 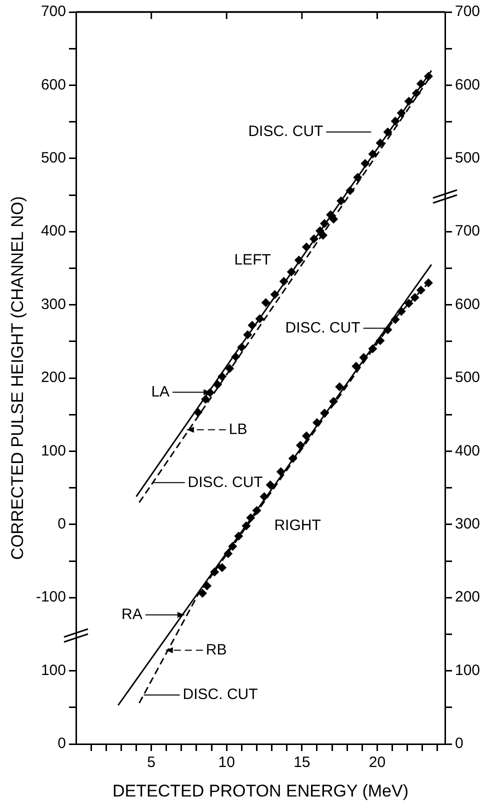 What do you see at coordinates (377, 763) in the screenshot?
I see `x-tick-label: 20` at bounding box center [377, 763].